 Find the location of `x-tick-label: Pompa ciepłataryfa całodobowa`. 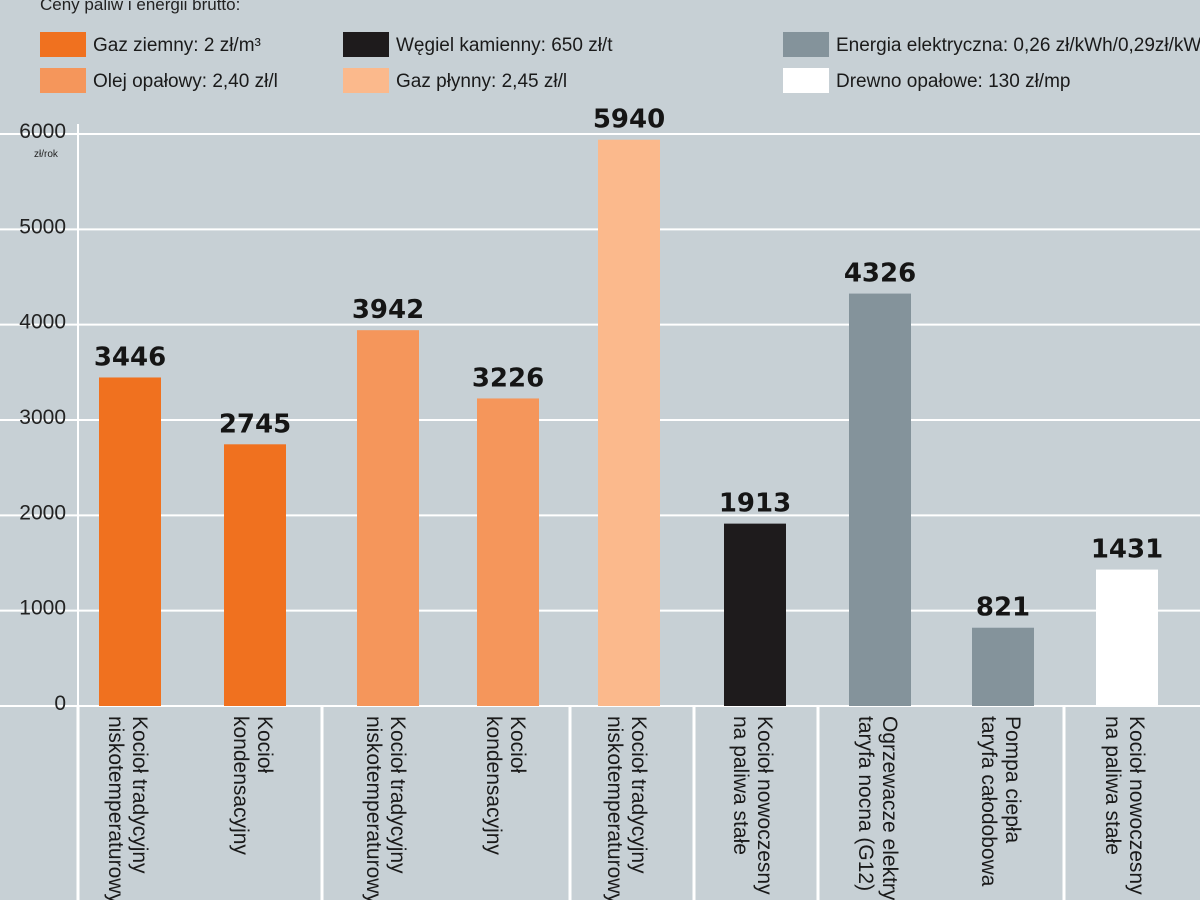

x-tick-label: Pompa ciepłataryfa całodobowa is located at coordinates (1000, 801).